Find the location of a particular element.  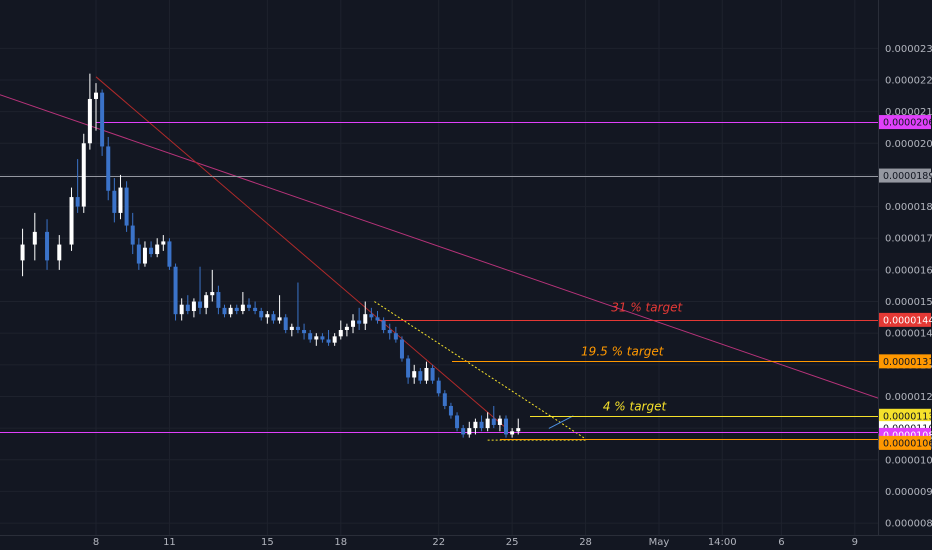

annotation-label: 19.5 % target is located at coordinates (623, 351).